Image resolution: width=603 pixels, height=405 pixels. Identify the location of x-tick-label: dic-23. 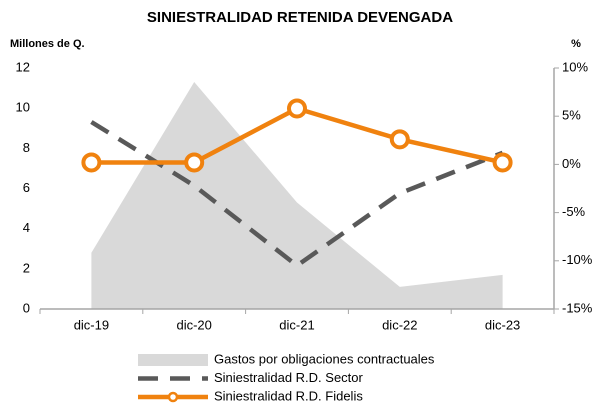
(502, 324).